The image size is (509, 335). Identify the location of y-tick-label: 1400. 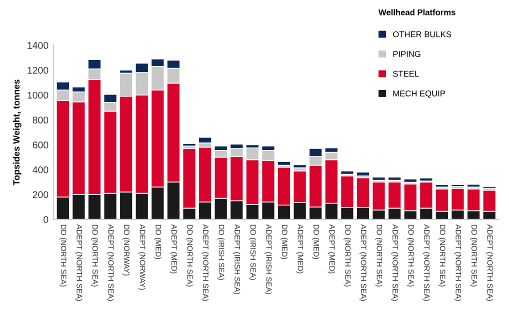
(38, 45).